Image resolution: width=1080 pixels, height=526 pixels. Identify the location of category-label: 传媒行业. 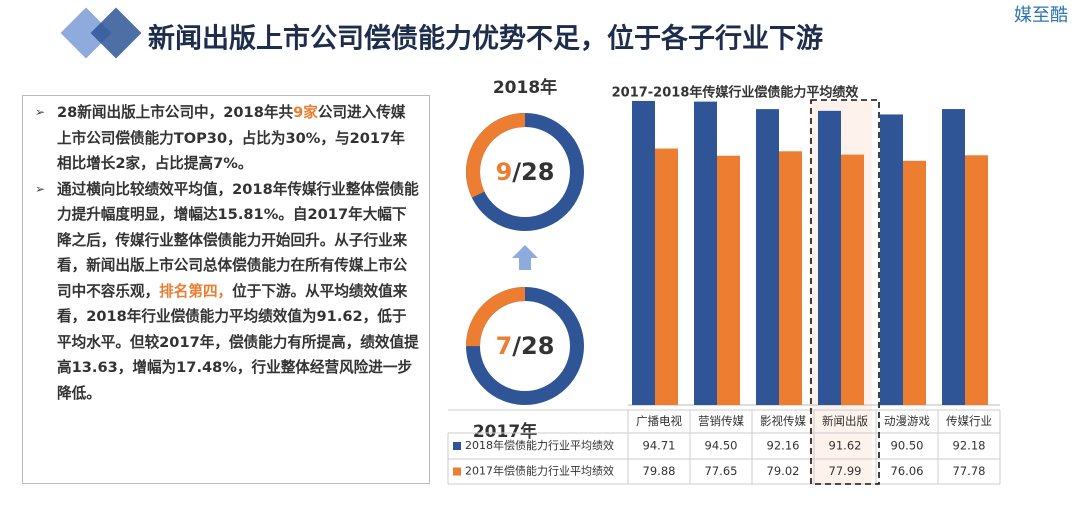
(969, 421).